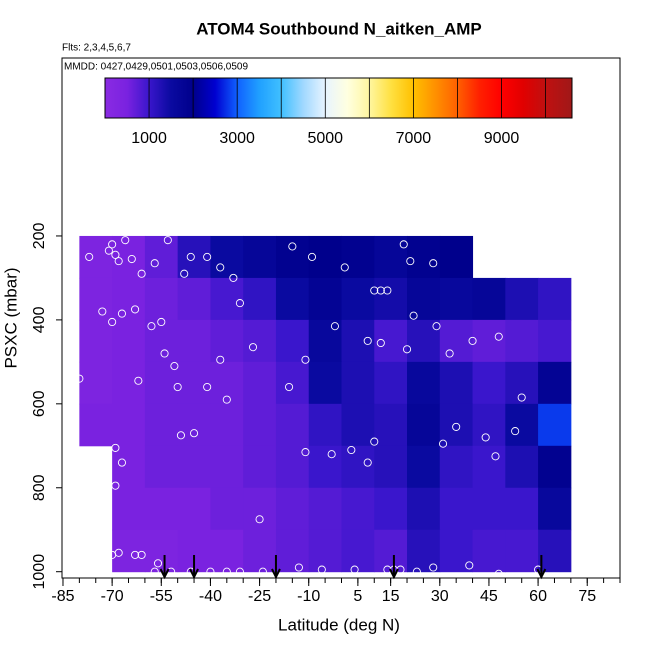  I want to click on y-tick-label: 400, so click(39, 319).